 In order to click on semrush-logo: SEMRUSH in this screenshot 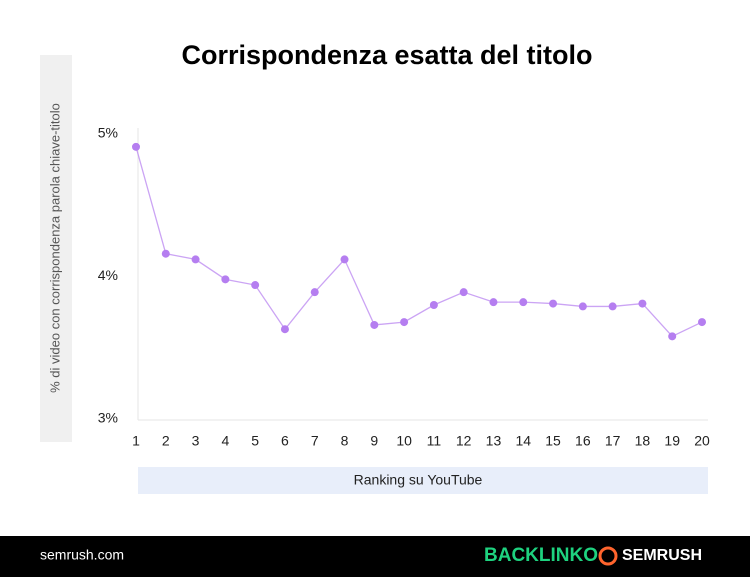, I will do `click(662, 555)`.